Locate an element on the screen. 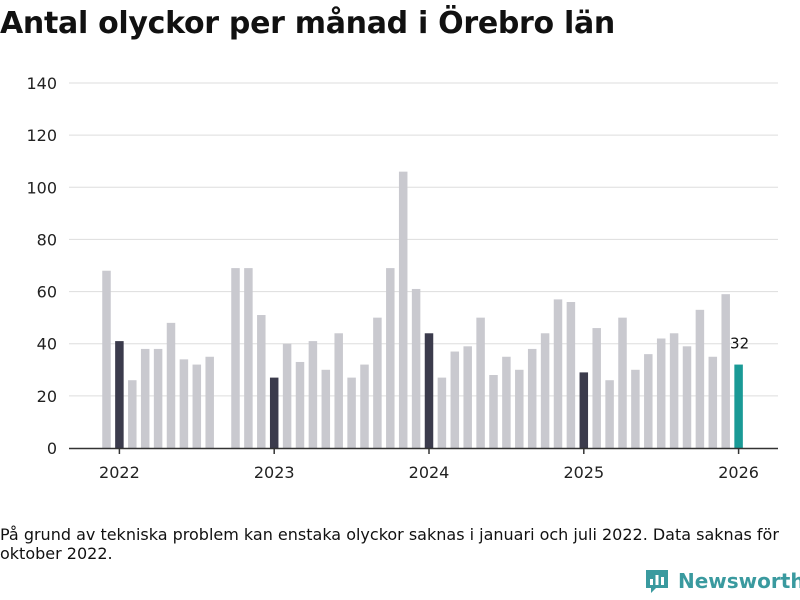  latest-value-label: 32 is located at coordinates (739, 344).